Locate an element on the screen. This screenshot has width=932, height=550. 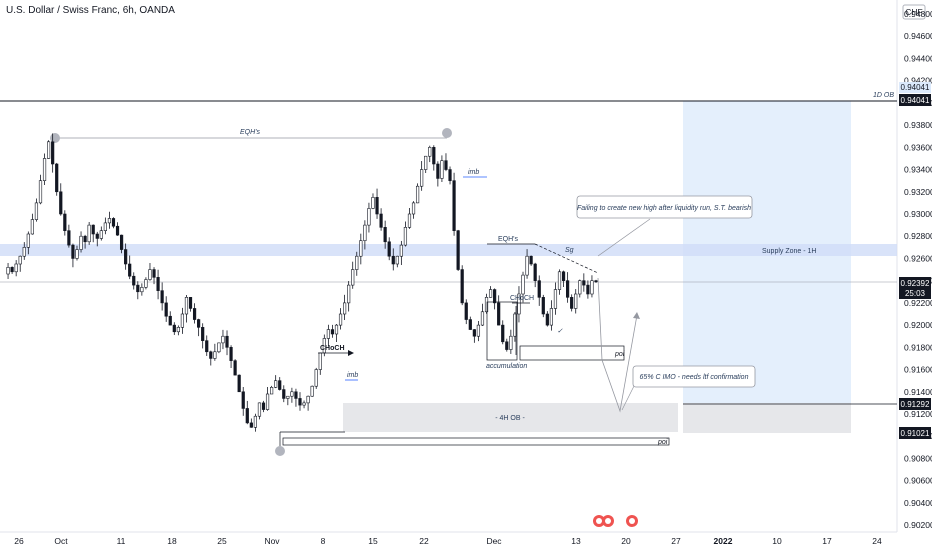
price-tick-label: 0.94400 is located at coordinates (918, 58).